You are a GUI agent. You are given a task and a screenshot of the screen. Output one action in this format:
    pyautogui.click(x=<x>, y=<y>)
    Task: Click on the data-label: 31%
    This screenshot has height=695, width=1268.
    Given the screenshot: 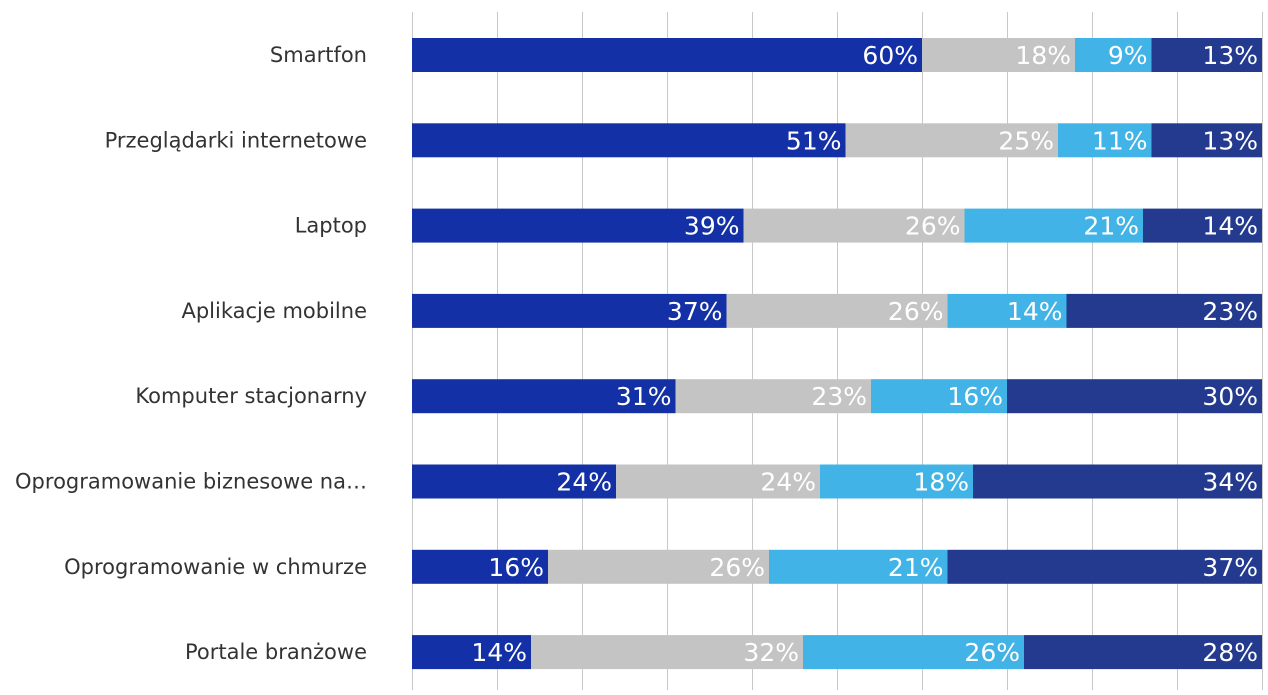 What is the action you would take?
    pyautogui.click(x=644, y=396)
    